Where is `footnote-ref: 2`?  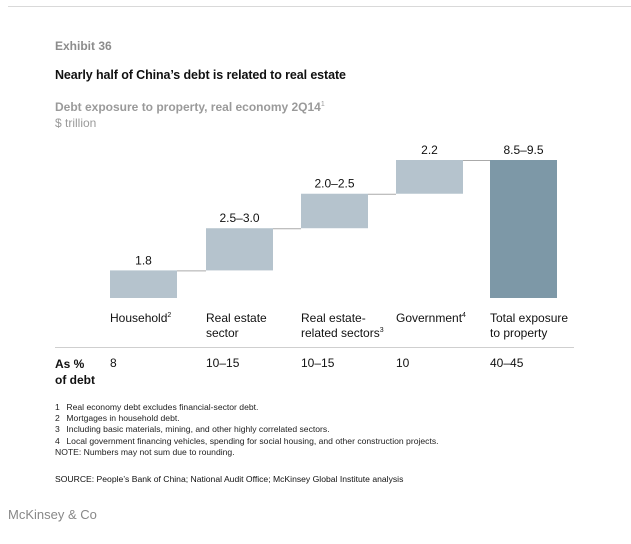 footnote-ref: 2 is located at coordinates (169, 315).